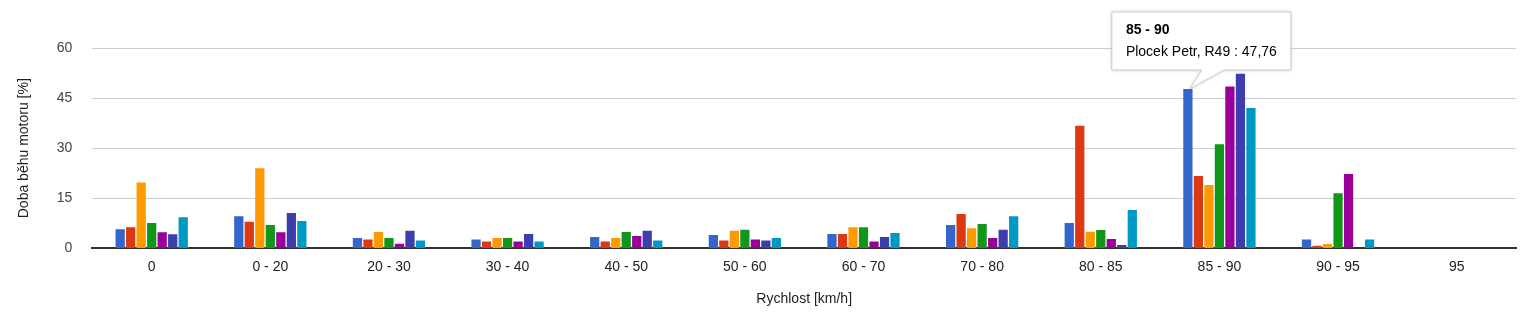  I want to click on y-tick-label: 15, so click(64, 197).